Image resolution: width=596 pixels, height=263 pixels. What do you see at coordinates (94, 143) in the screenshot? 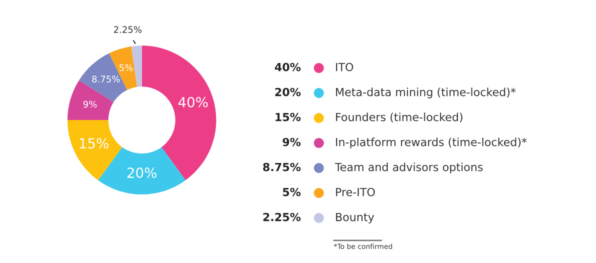
I see `data-label: 15%` at bounding box center [94, 143].